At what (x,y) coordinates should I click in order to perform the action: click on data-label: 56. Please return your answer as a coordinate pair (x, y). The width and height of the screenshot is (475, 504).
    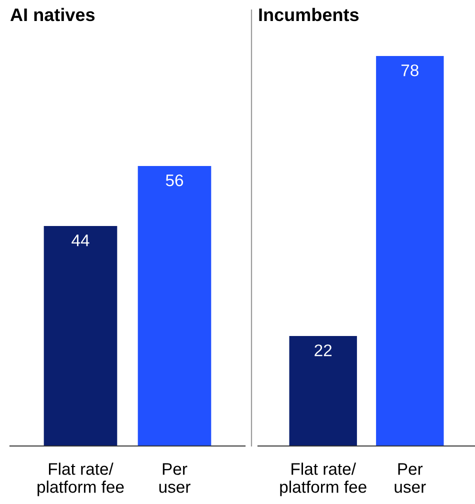
    Looking at the image, I should click on (175, 180).